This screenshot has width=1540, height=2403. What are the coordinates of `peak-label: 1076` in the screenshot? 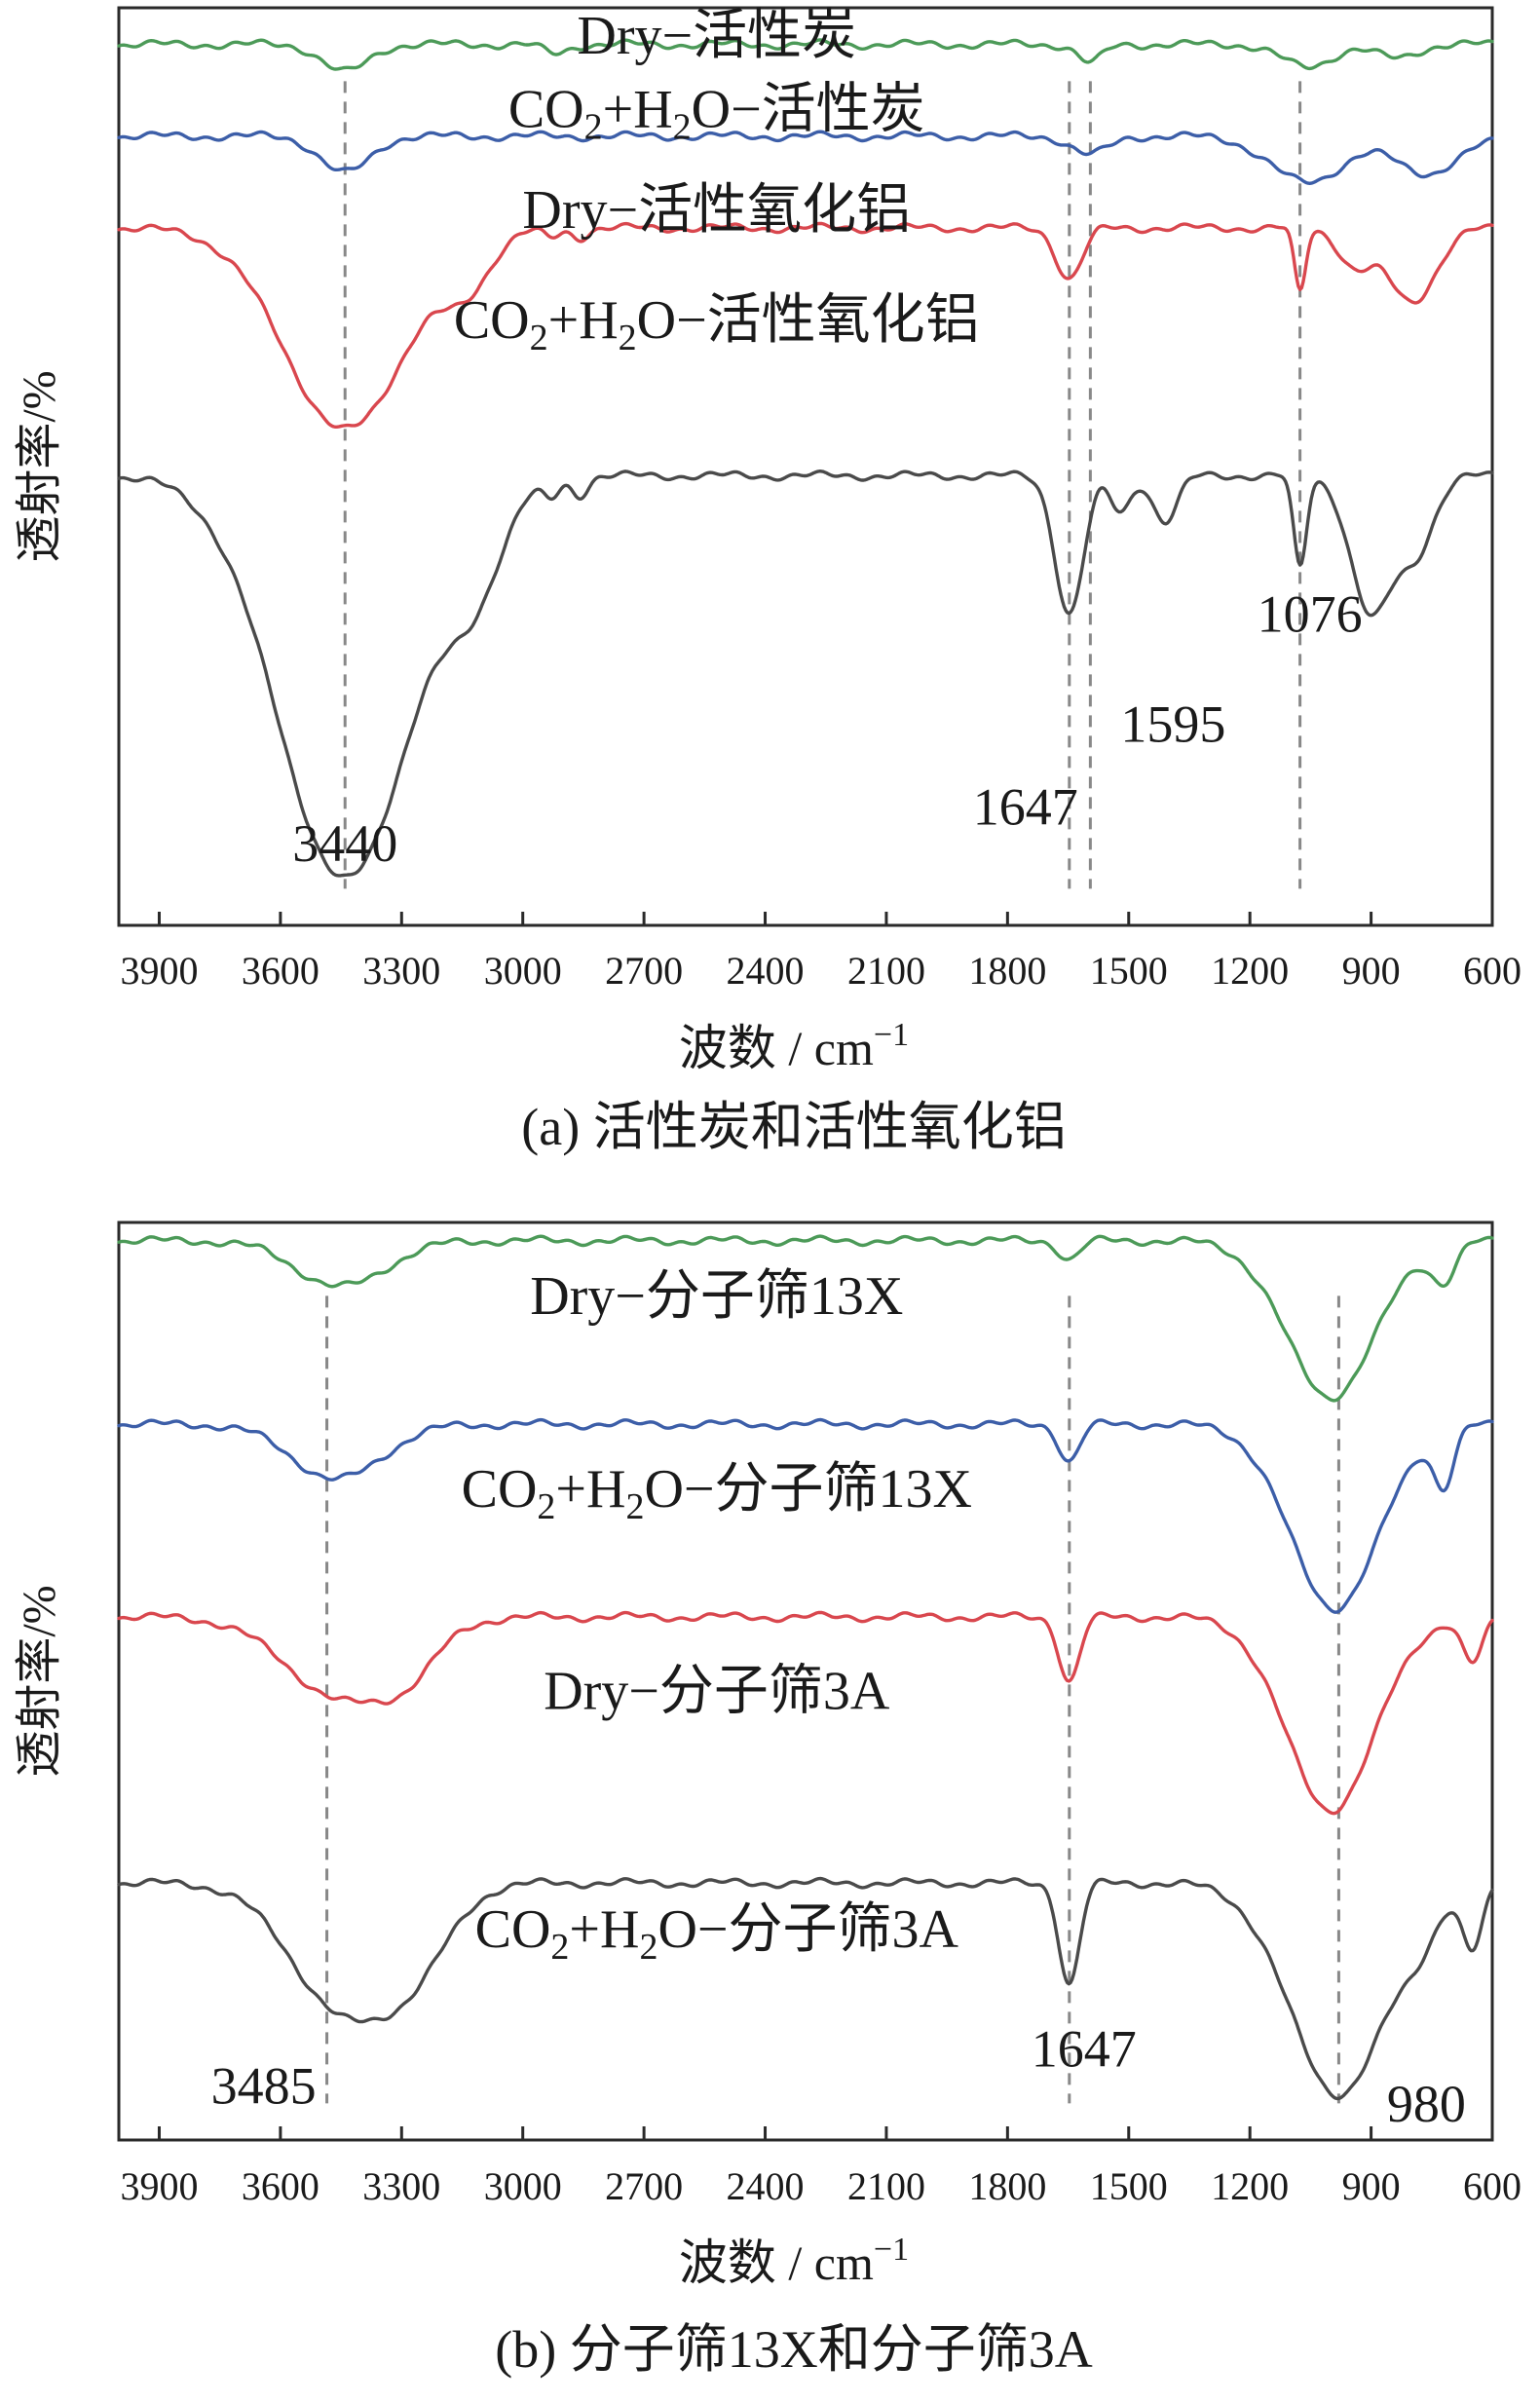 It's located at (1310, 615).